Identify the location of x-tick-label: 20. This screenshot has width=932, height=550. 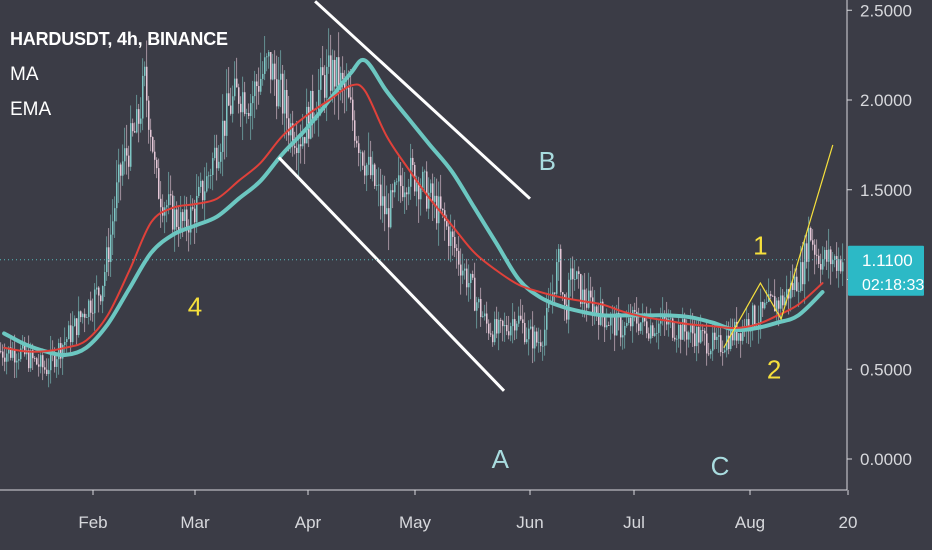
(848, 522).